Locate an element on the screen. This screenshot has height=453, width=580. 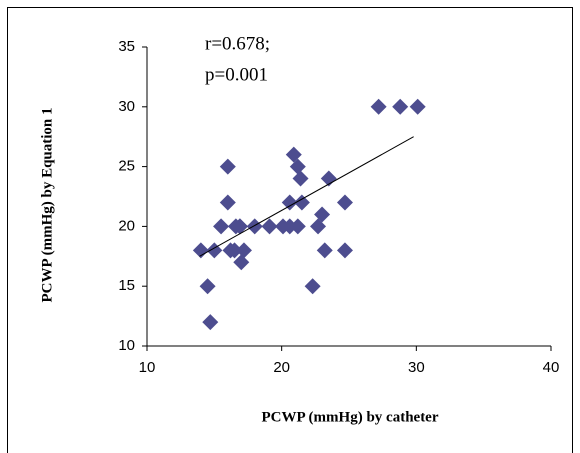
y-tick-label: 20 is located at coordinates (126, 225).